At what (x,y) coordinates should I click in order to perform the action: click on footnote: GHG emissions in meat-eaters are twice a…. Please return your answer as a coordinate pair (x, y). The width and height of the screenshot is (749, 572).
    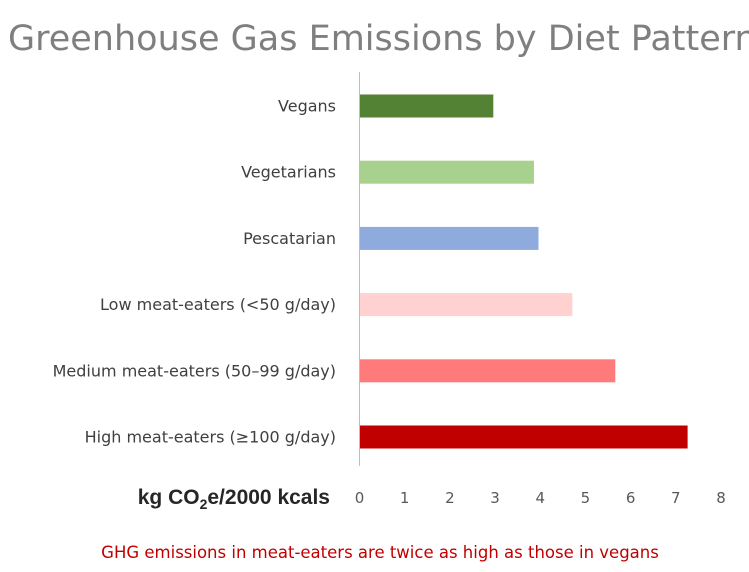
    Looking at the image, I should click on (380, 552).